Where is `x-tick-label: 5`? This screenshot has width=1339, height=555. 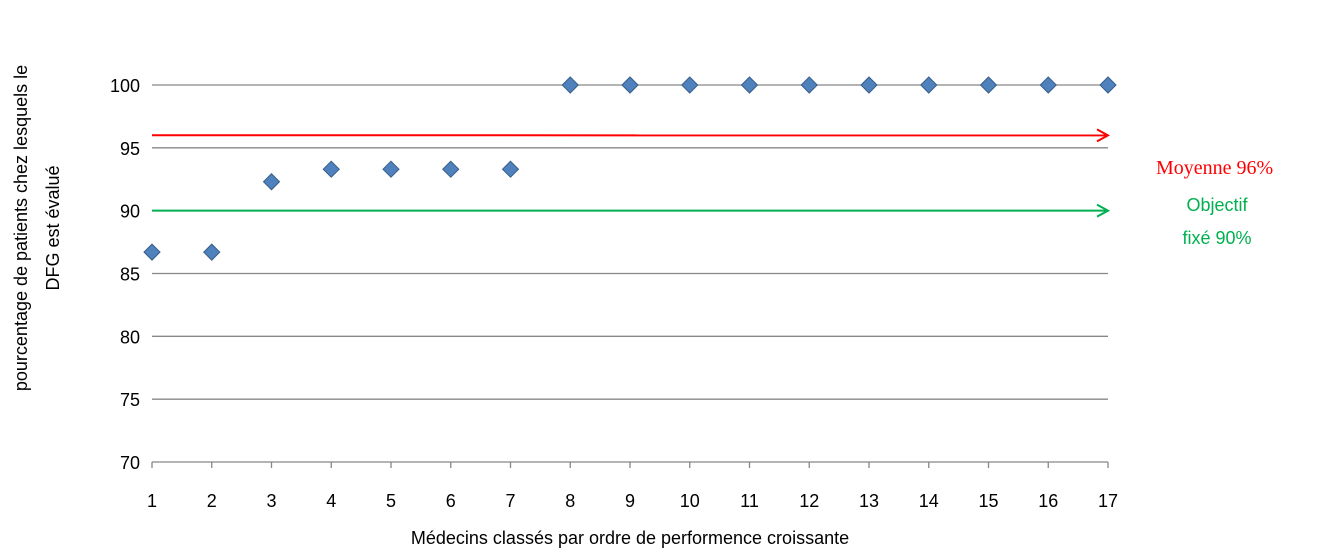
x-tick-label: 5 is located at coordinates (391, 501).